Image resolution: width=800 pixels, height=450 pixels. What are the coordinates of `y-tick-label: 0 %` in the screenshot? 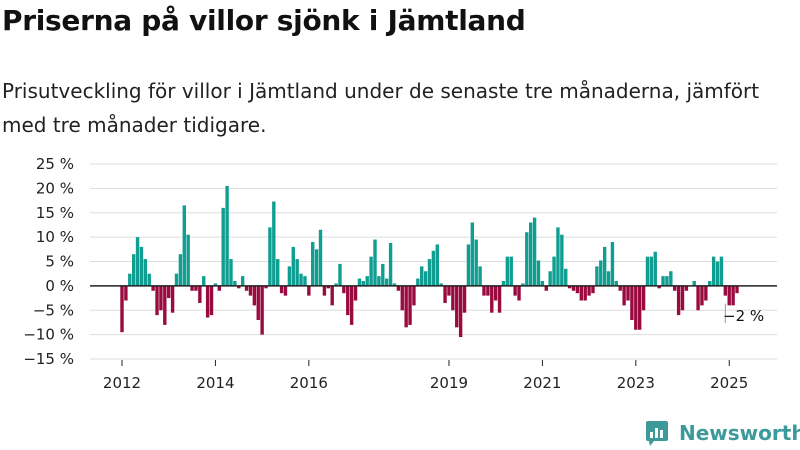 It's located at (59, 286).